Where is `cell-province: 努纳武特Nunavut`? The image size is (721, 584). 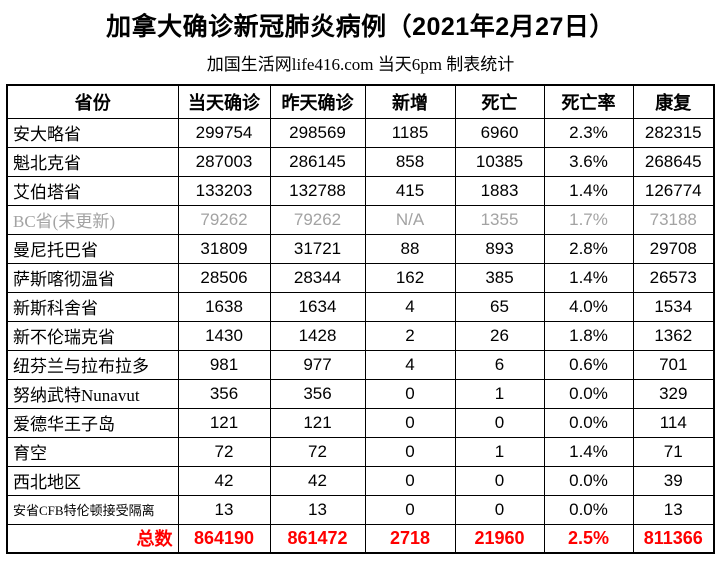 cell-province: 努纳武特Nunavut is located at coordinates (92, 393).